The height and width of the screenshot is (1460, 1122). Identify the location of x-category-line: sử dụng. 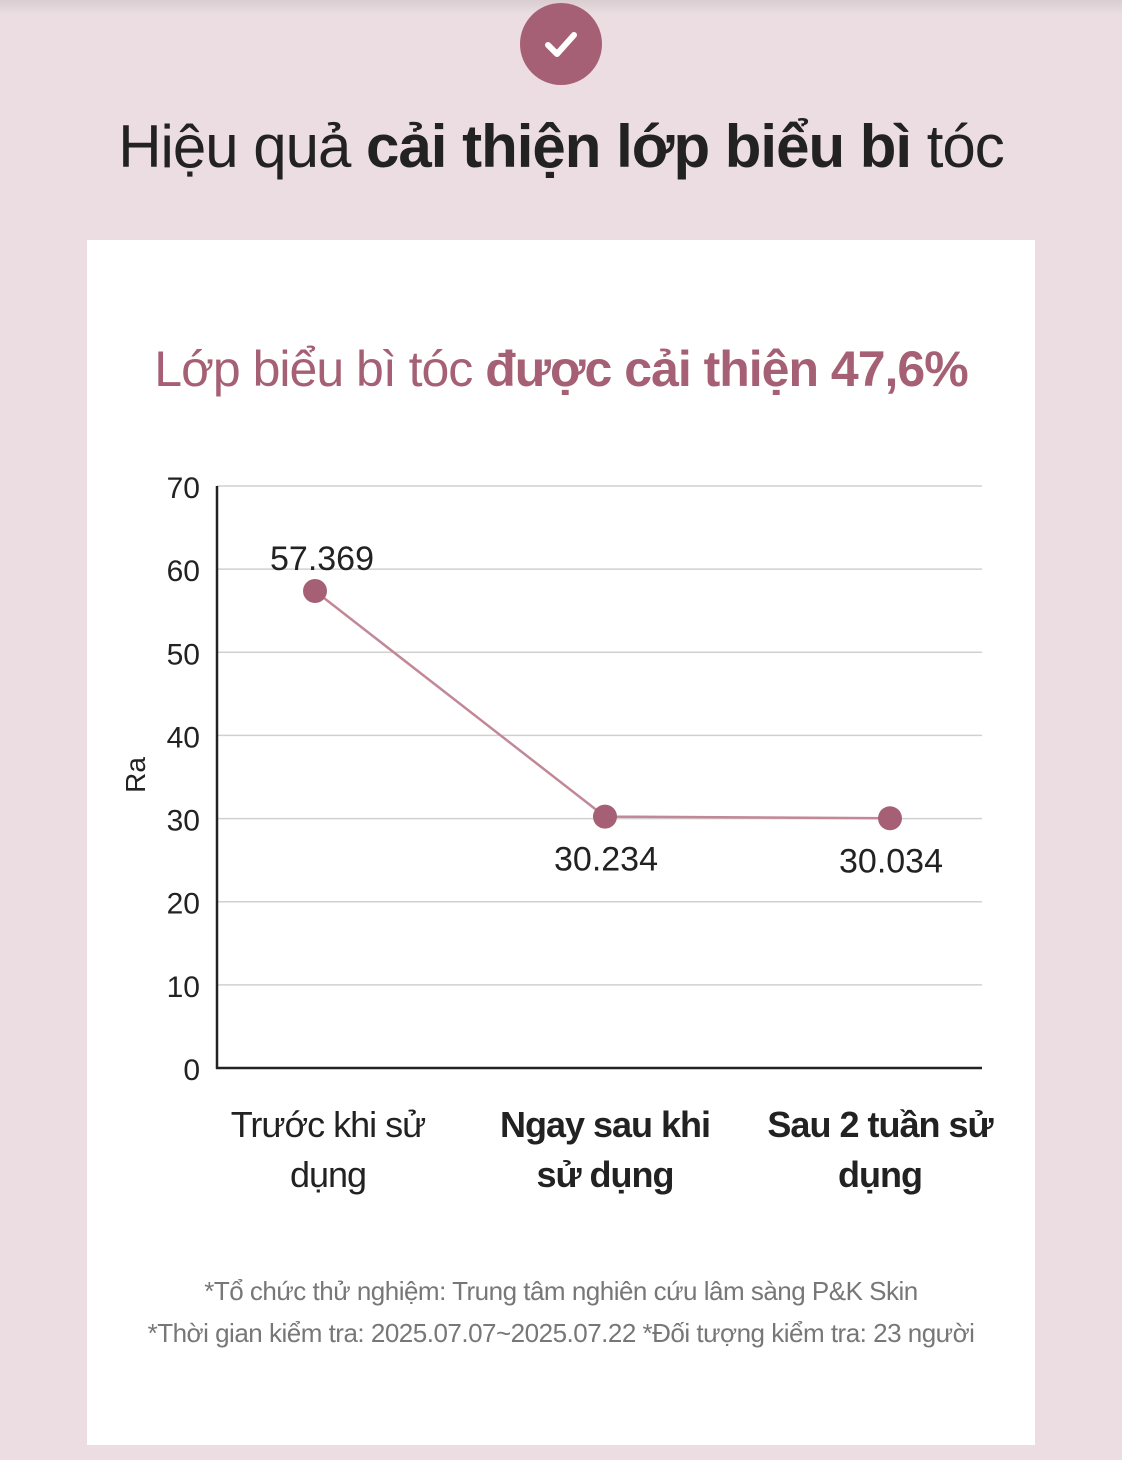
(605, 1174).